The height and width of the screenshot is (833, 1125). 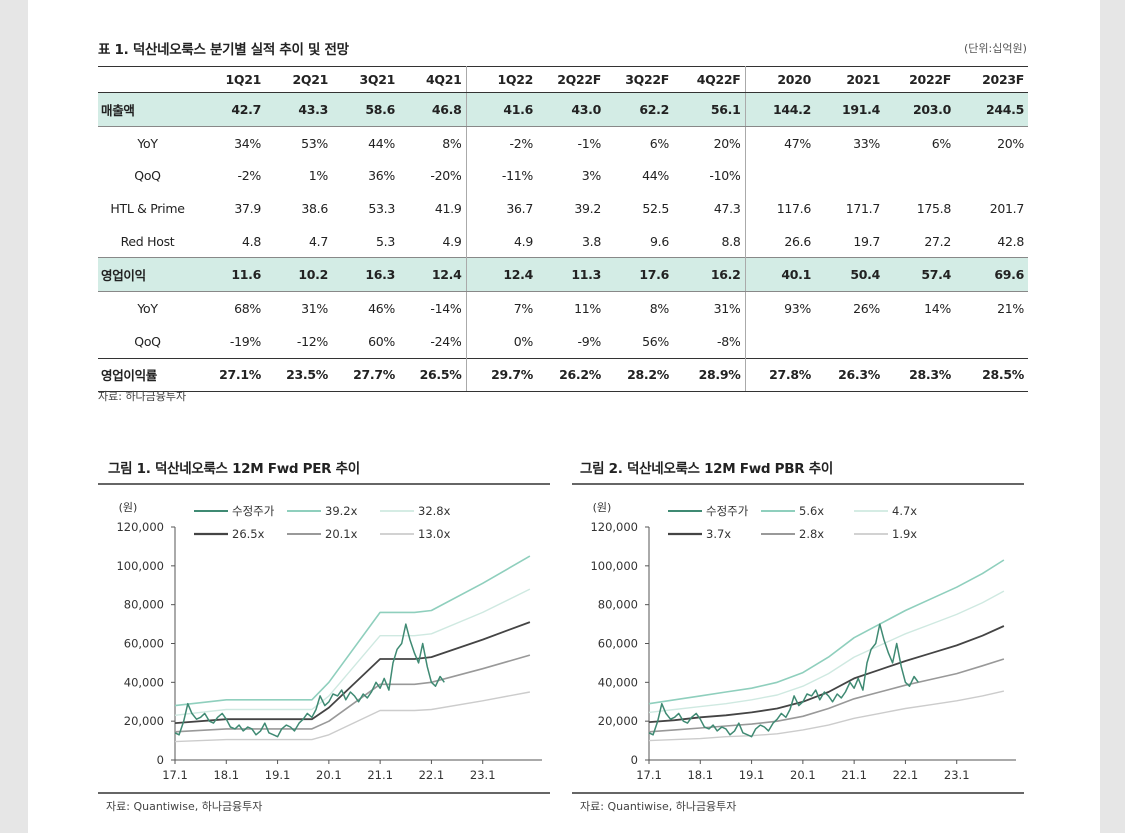 What do you see at coordinates (298, 275) in the screenshot?
I see `table-cell: 10.2` at bounding box center [298, 275].